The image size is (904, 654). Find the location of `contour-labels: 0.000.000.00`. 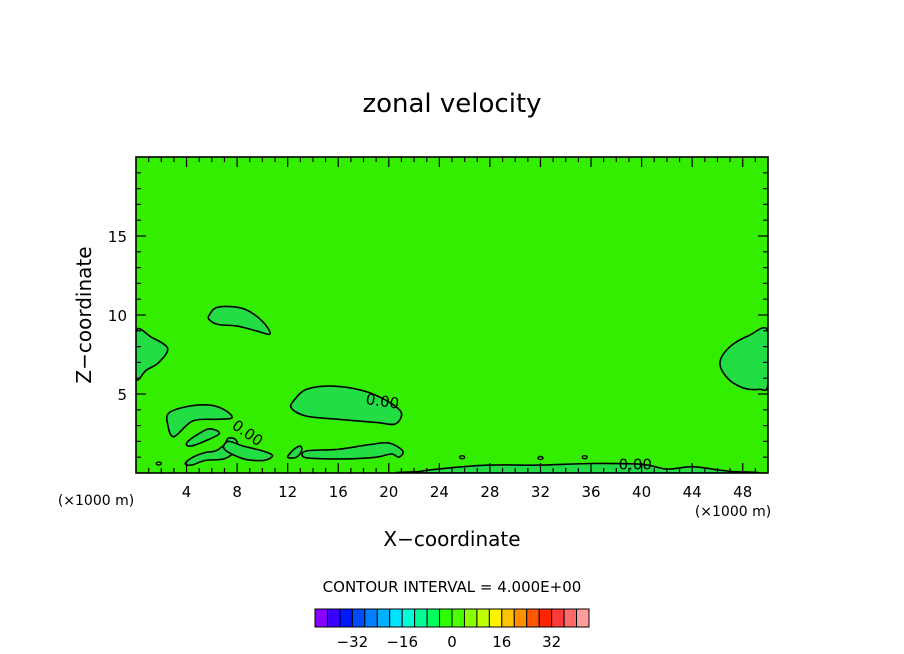

contour-labels: 0.000.000.00 is located at coordinates (440, 431).